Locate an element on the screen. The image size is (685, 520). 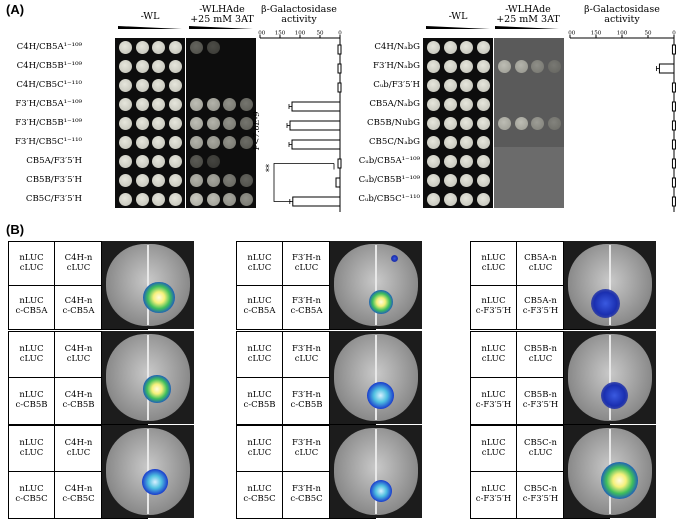
tick-label: 200 is located at coordinates (572, 34).